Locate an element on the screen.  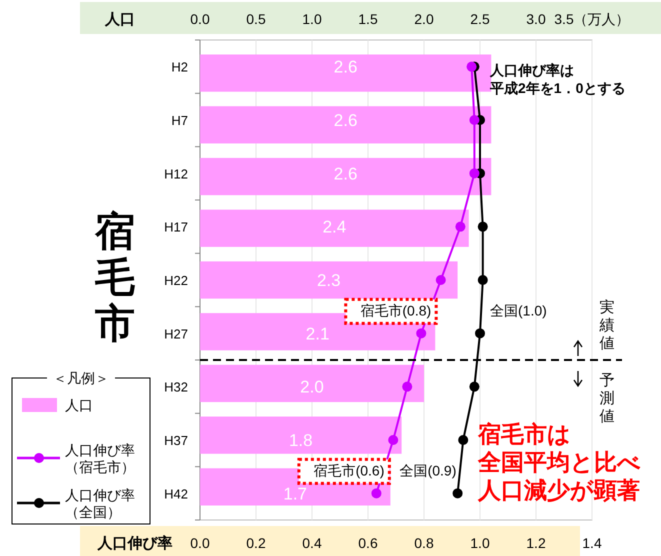
text: 実績値 is located at coordinates (606, 325).